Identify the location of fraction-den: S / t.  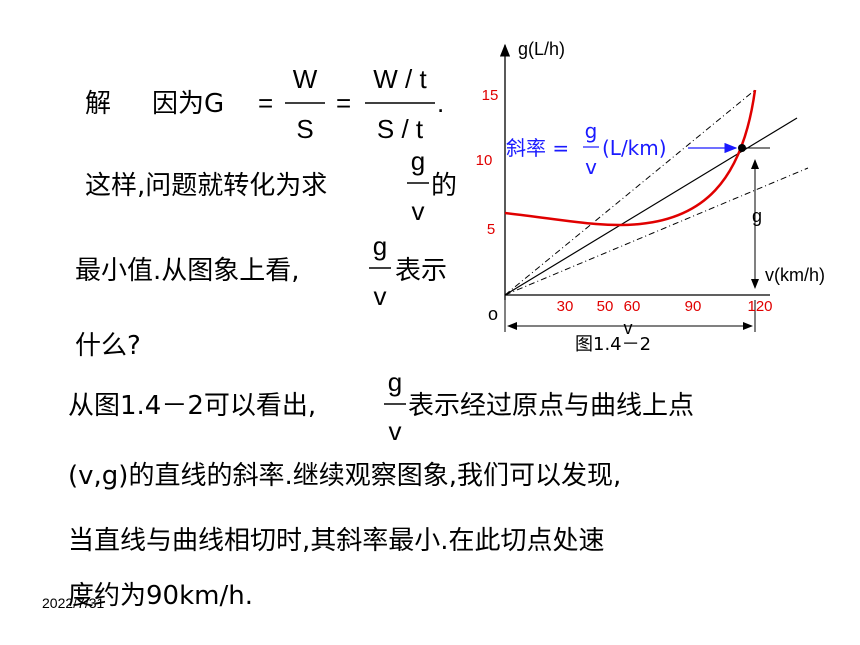
(400, 129).